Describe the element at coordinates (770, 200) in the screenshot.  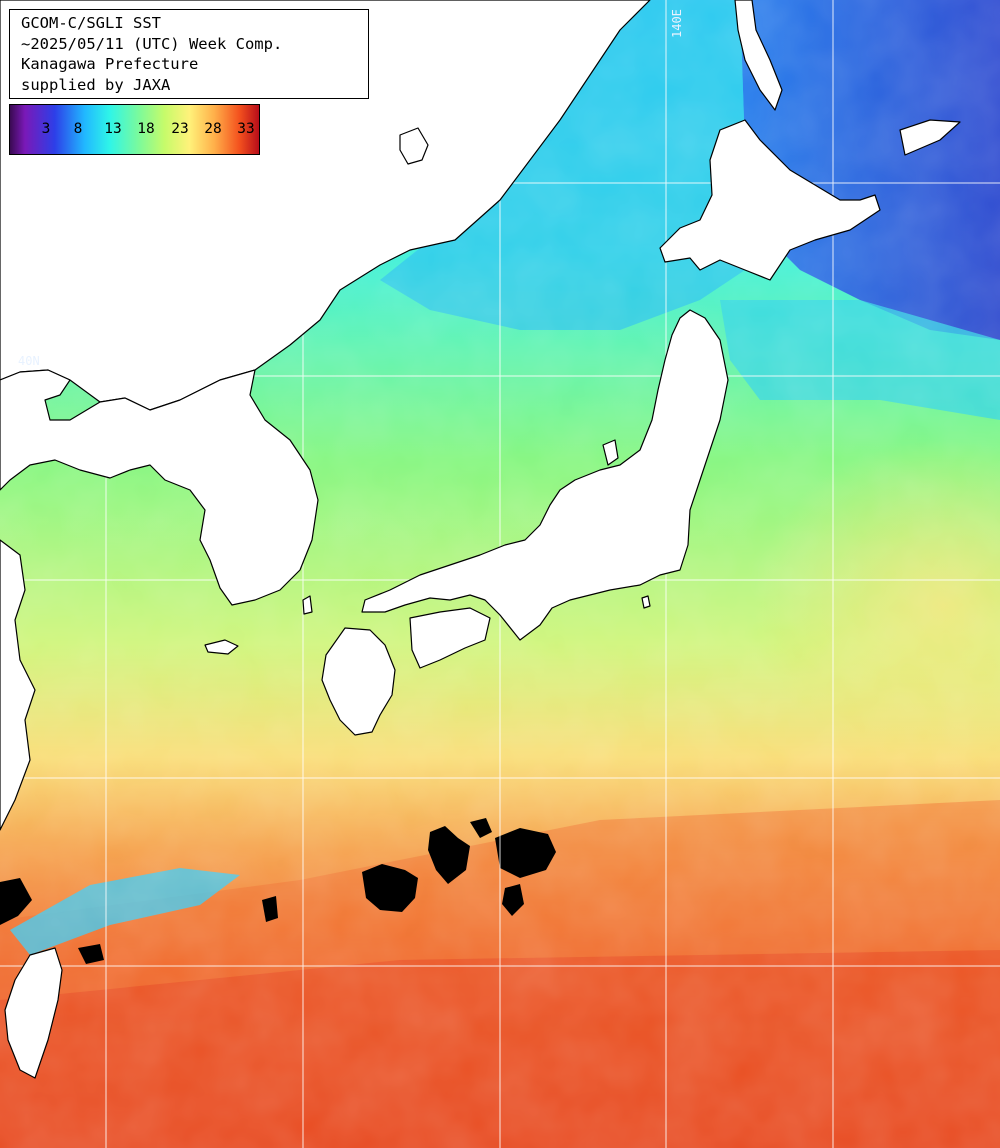
I see `land-hokkaido` at that location.